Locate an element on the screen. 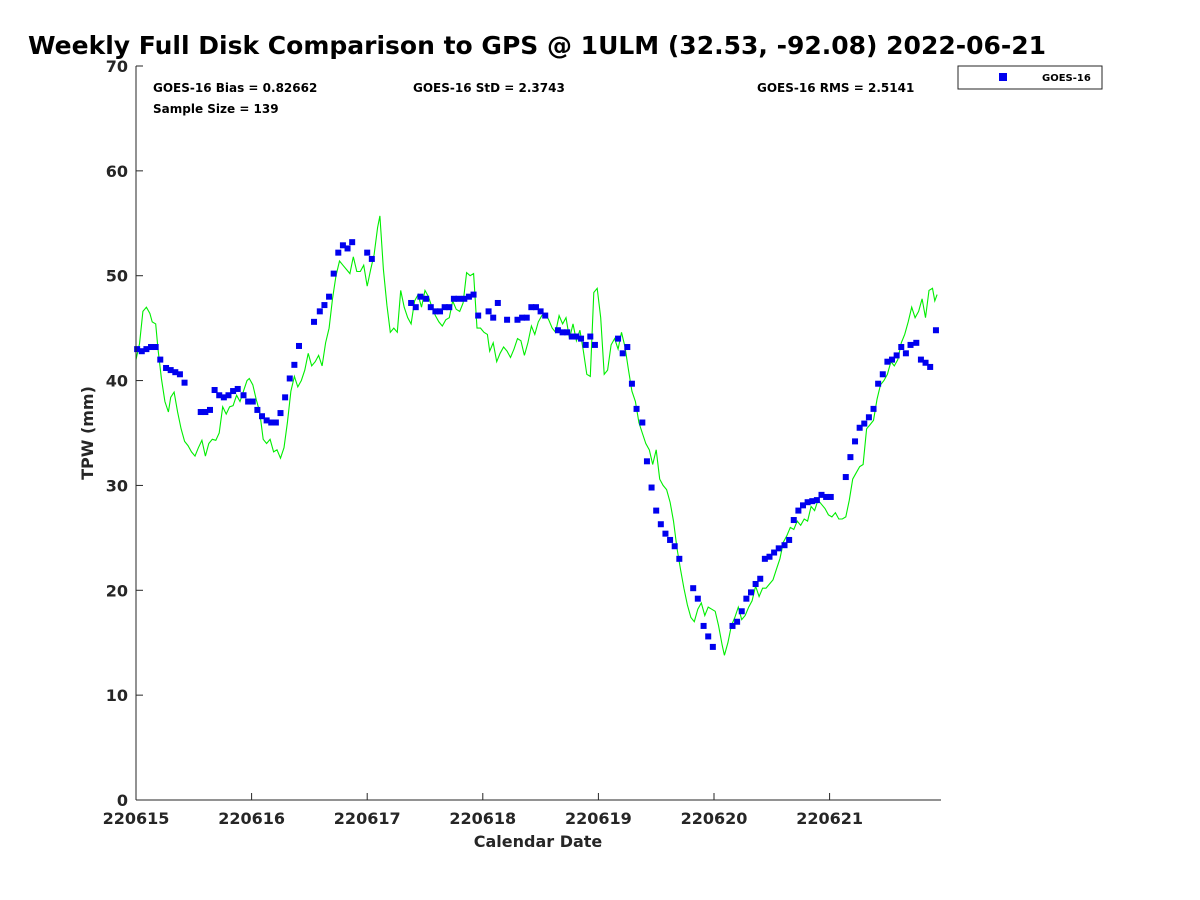 Image resolution: width=1200 pixels, height=900 pixels. legend-box is located at coordinates (1030, 77).